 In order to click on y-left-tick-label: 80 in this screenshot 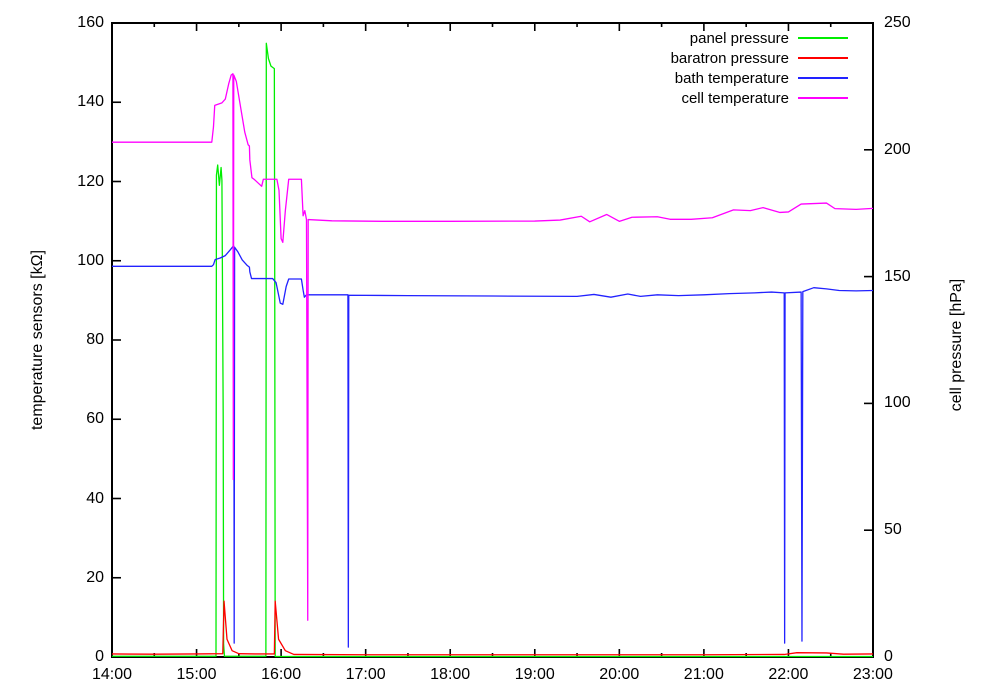, I will do `click(95, 339)`.